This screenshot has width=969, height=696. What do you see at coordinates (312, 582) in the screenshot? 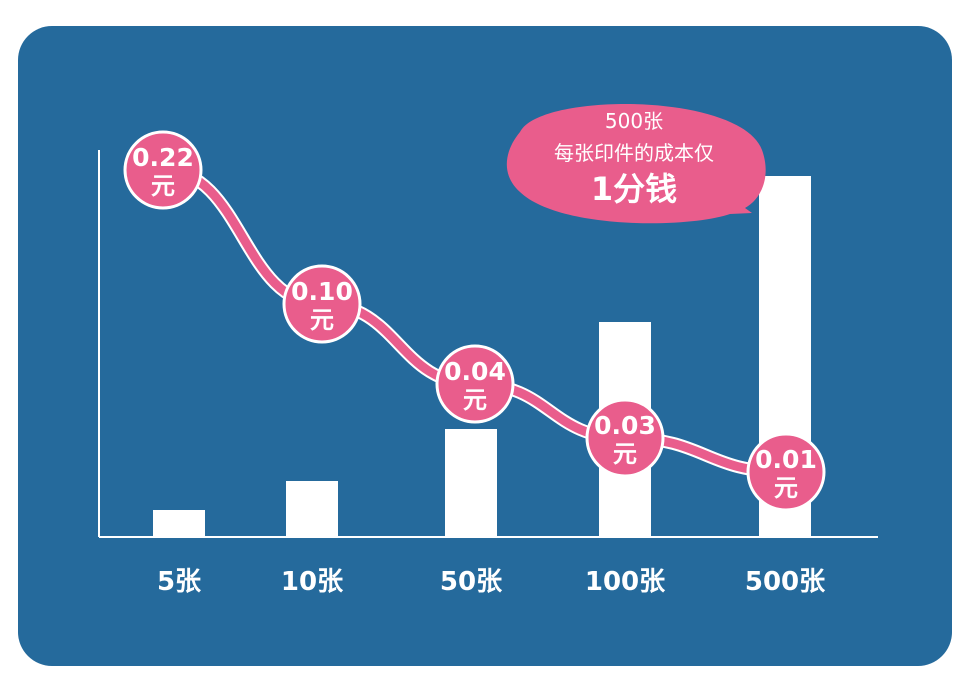
I see `category-label-1: 10张` at bounding box center [312, 582].